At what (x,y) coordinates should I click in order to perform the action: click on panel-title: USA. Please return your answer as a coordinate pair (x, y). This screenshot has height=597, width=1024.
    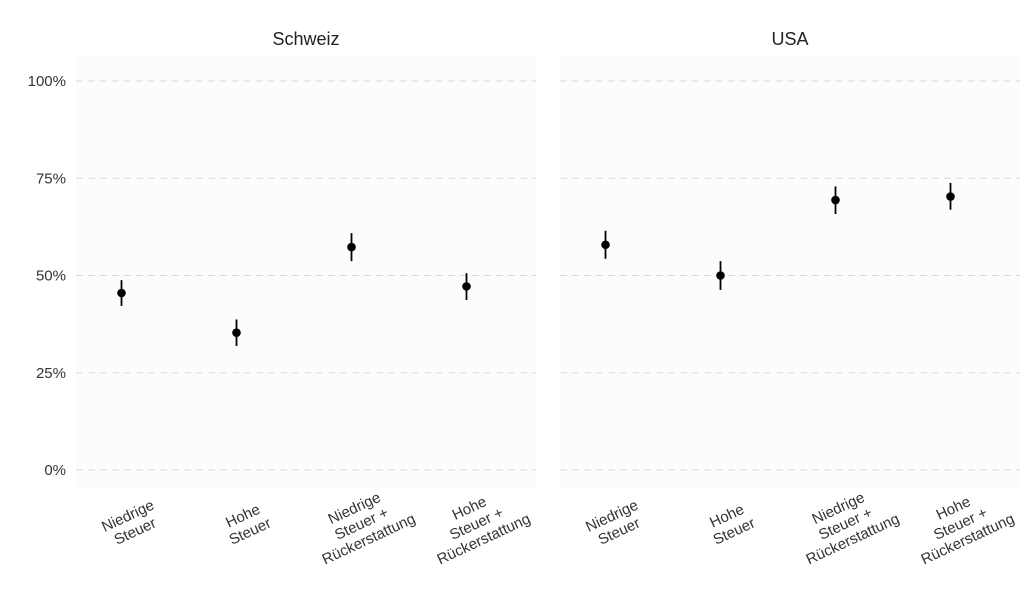
    Looking at the image, I should click on (789, 39).